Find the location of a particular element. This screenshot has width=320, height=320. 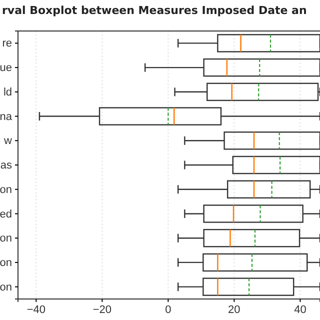

y-tick-label: ue is located at coordinates (6, 68).